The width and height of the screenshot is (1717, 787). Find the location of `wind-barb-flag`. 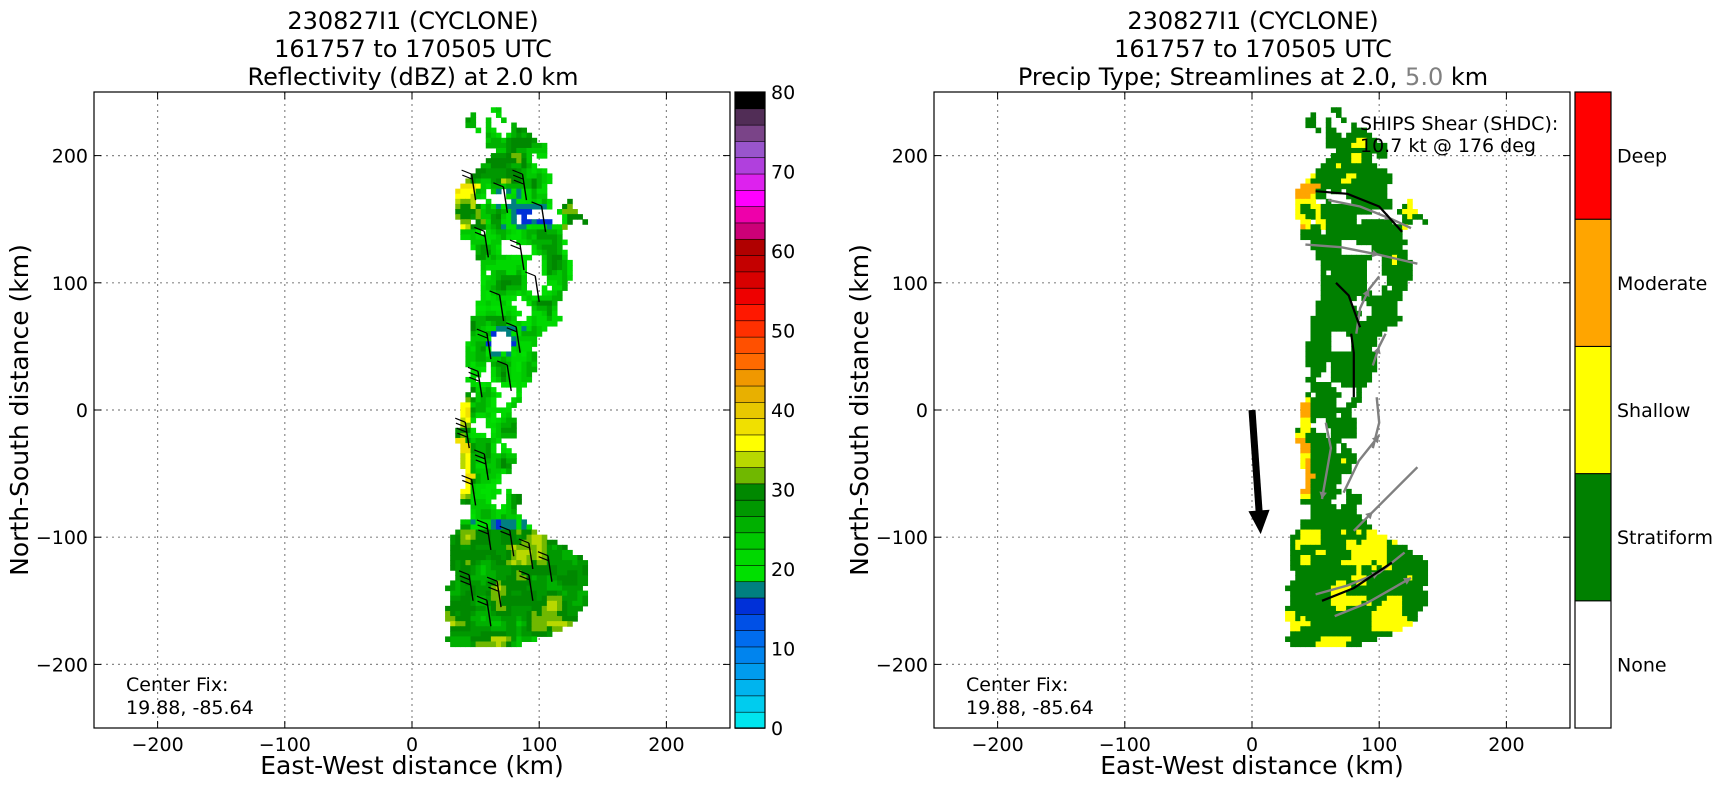

wind-barb-flag is located at coordinates (464, 578).